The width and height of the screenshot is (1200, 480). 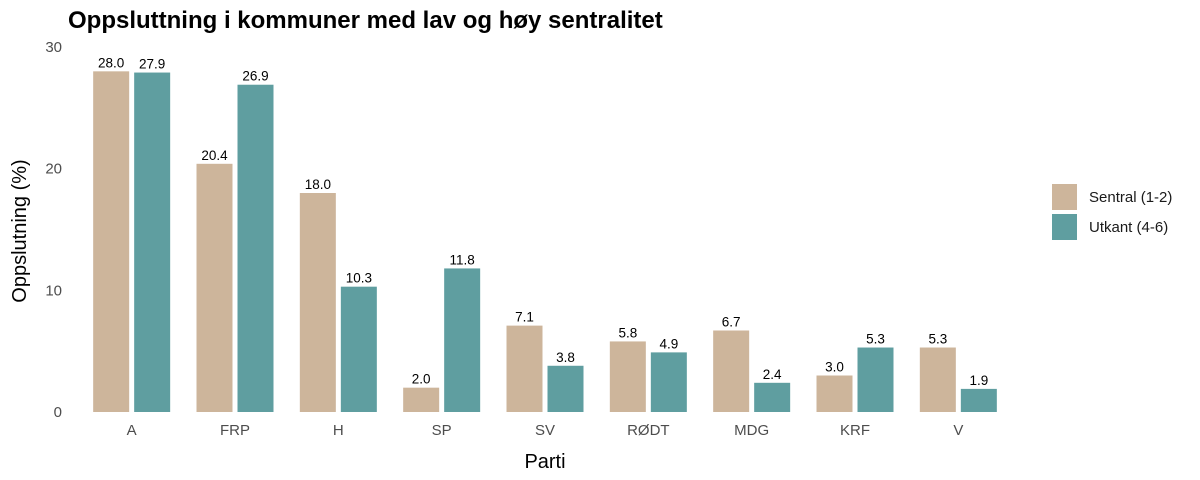 I want to click on bar-value-label: 7.1, so click(x=524, y=317).